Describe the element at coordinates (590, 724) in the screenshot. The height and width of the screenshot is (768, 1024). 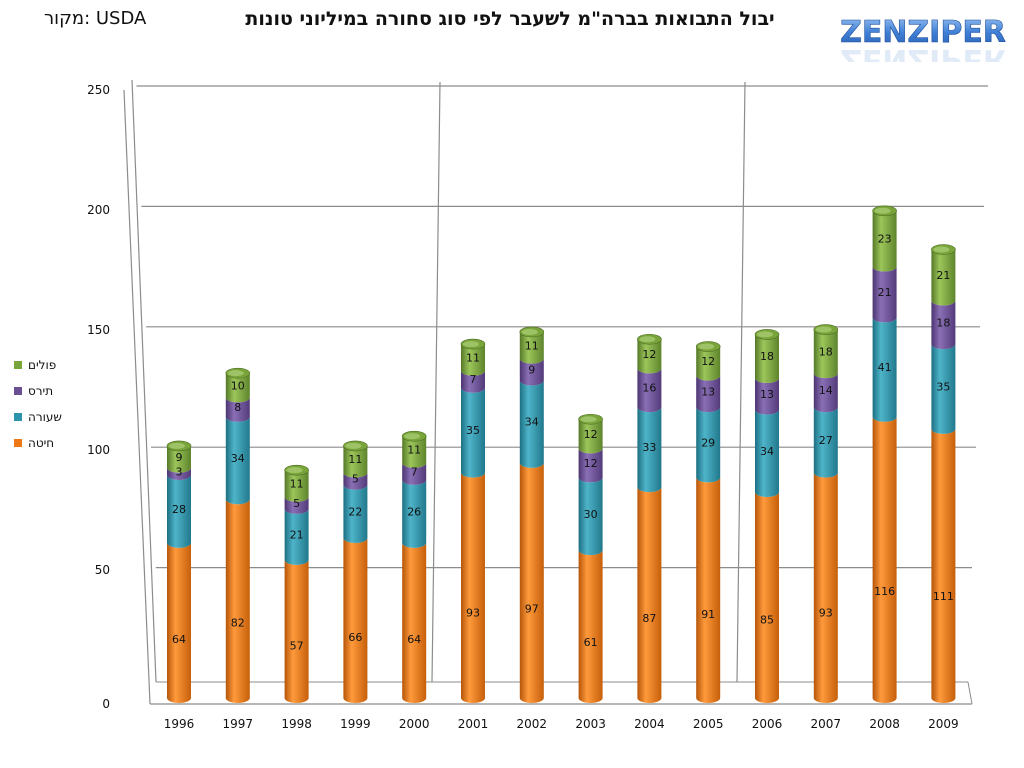
I see `x-tick-label: 2003` at that location.